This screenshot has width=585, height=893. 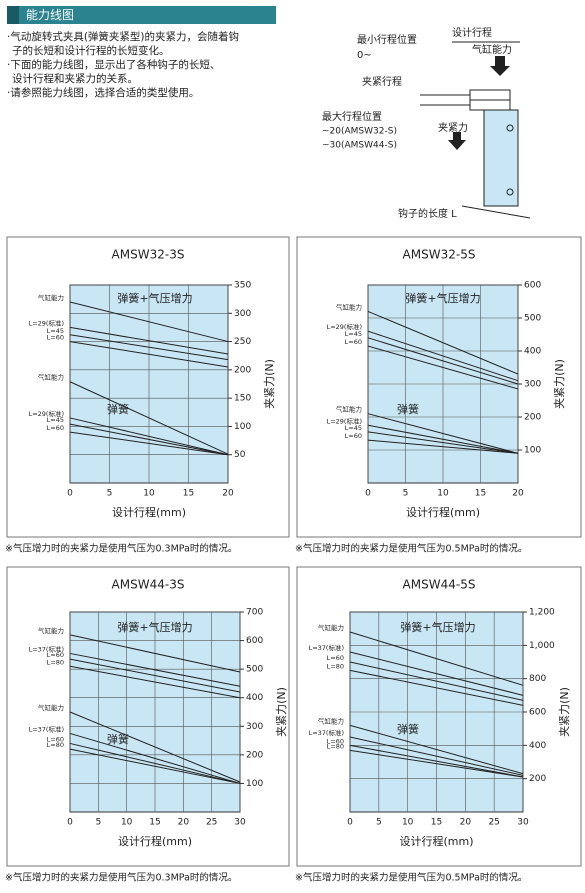 I want to click on diagram-label: 夹紧力, so click(x=453, y=127).